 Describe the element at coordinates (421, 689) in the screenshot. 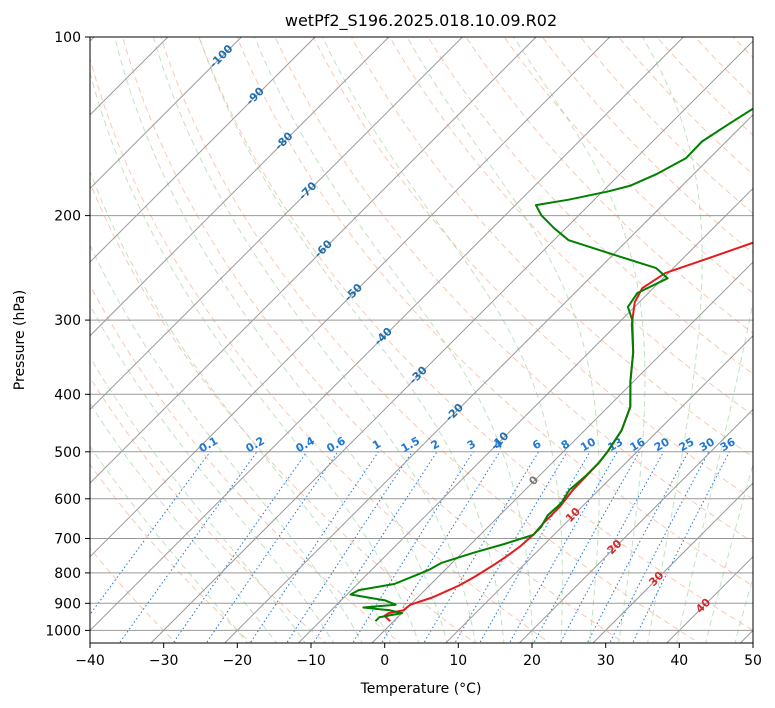

I see `x-axis-label: Temperature (°C)` at that location.